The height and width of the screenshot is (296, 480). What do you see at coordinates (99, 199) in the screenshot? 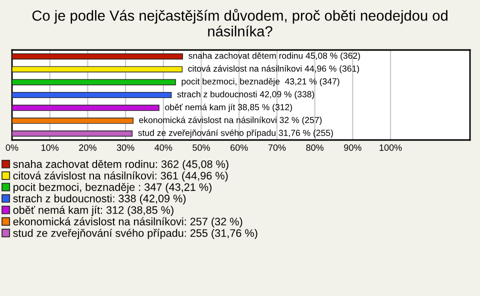
I see `legend-label: strach z budoucnosti: 338 (42,09 %)` at bounding box center [99, 199].